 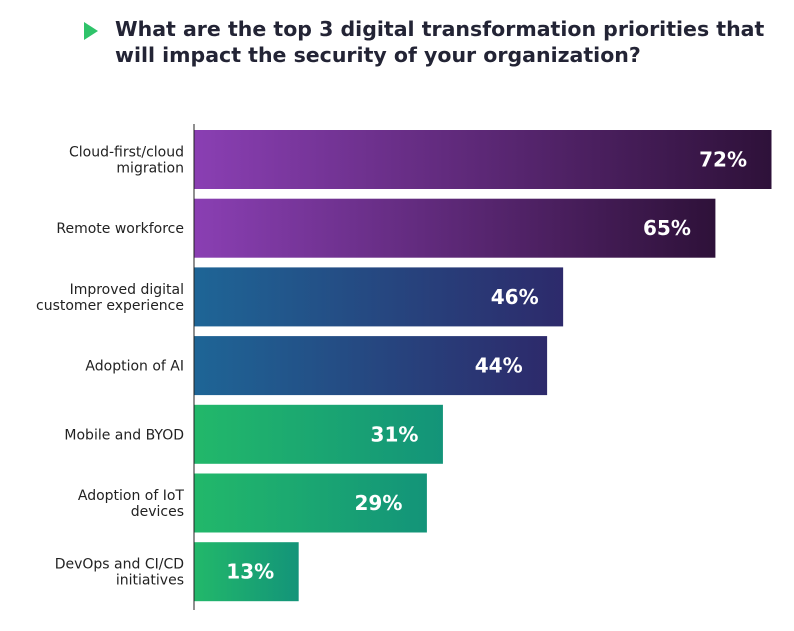 What do you see at coordinates (120, 229) in the screenshot?
I see `category-label-1: Remote workforce` at bounding box center [120, 229].